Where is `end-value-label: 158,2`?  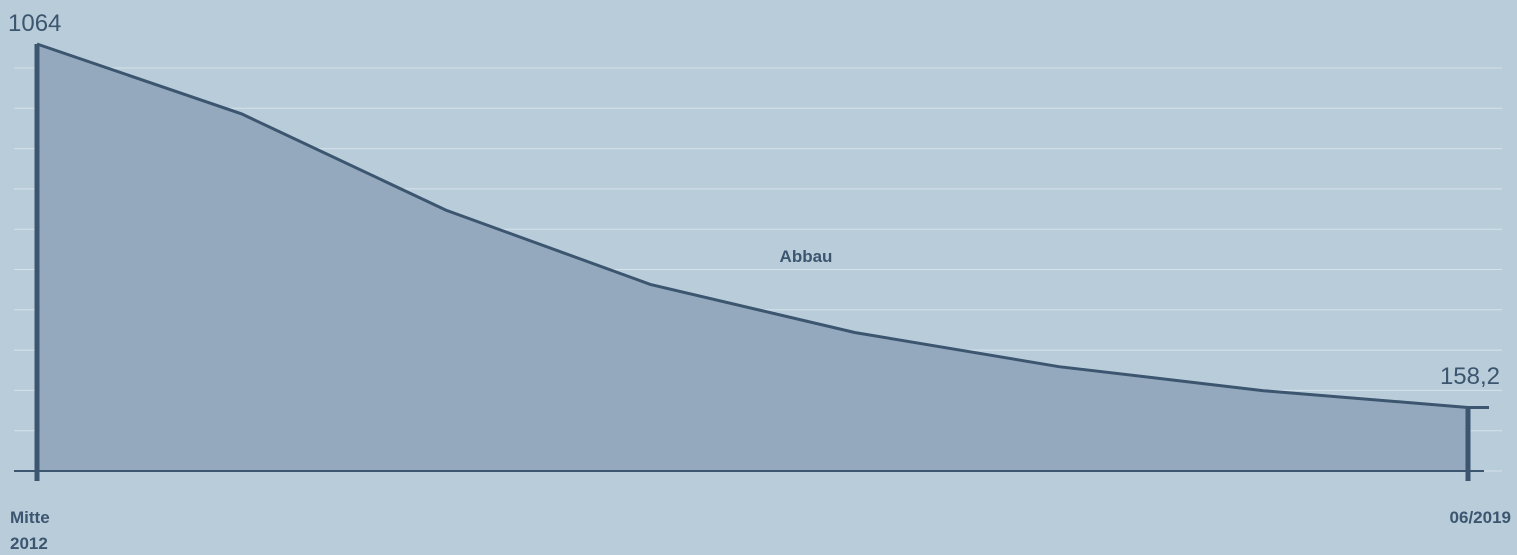
end-value-label: 158,2 is located at coordinates (1470, 376).